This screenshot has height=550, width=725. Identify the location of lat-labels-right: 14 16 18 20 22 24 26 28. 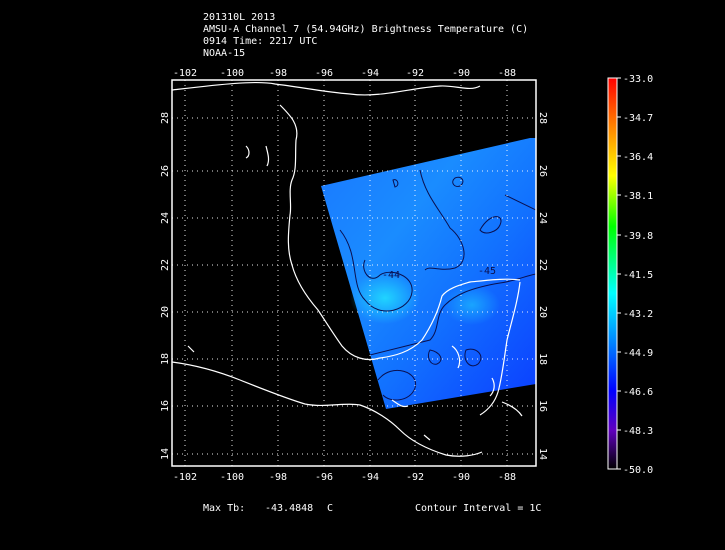
(542, 286).